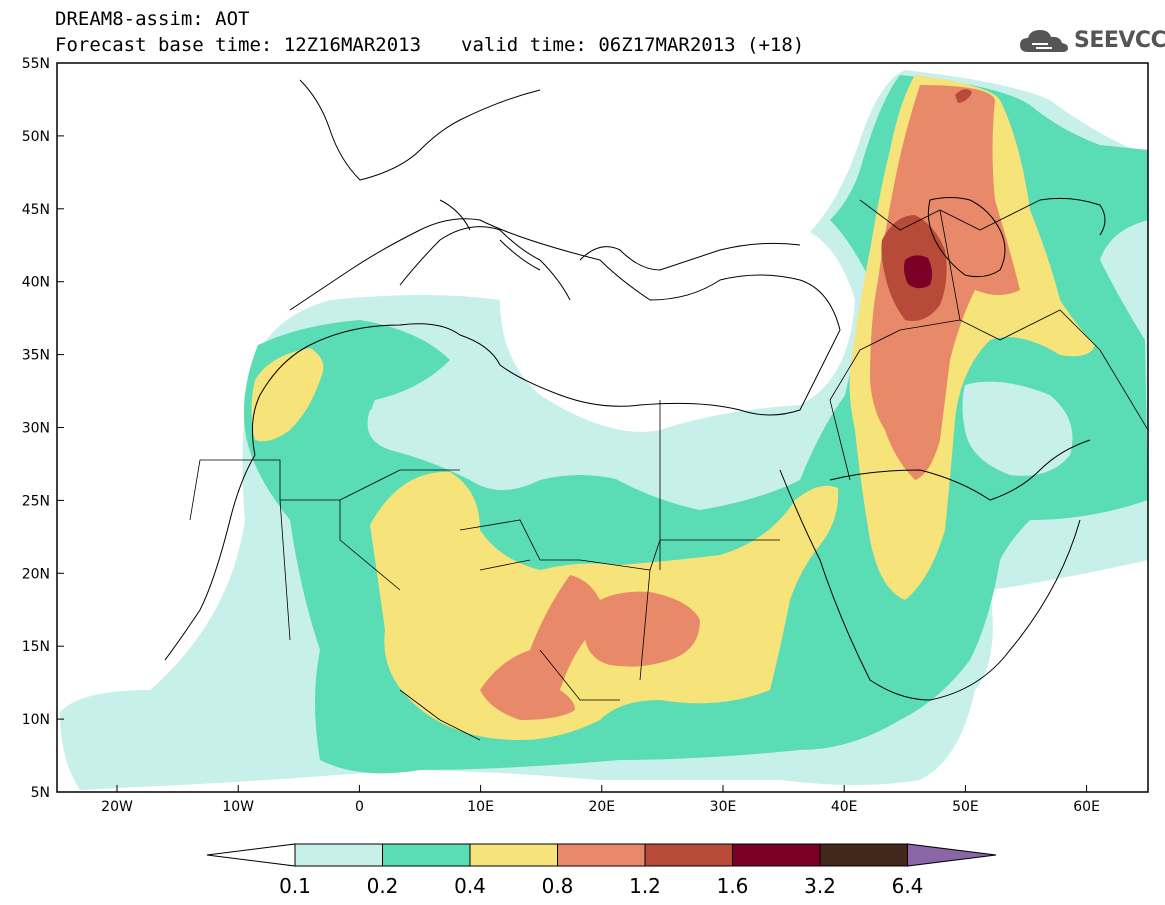 The width and height of the screenshot is (1165, 905). Describe the element at coordinates (1017, 428) in the screenshot. I see `aot-hole-arabia` at that location.